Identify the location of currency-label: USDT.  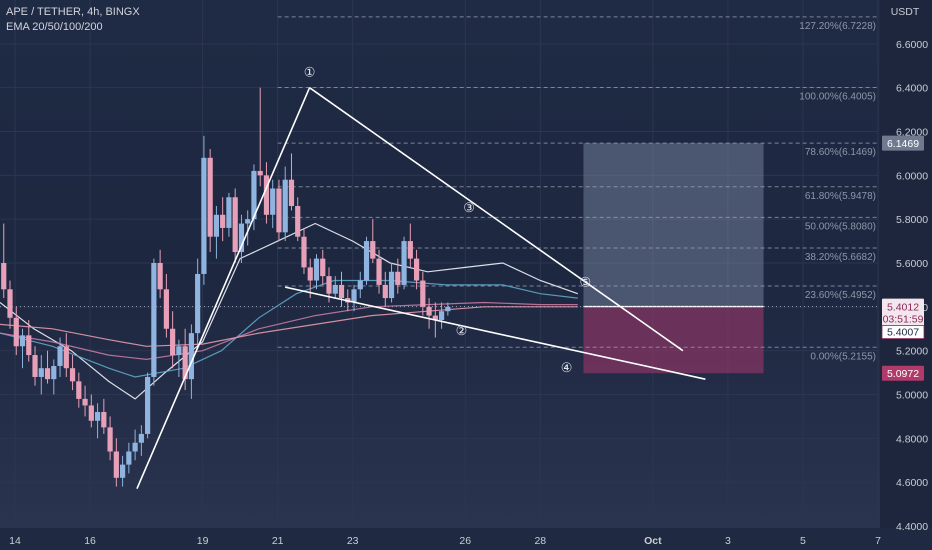
(905, 12).